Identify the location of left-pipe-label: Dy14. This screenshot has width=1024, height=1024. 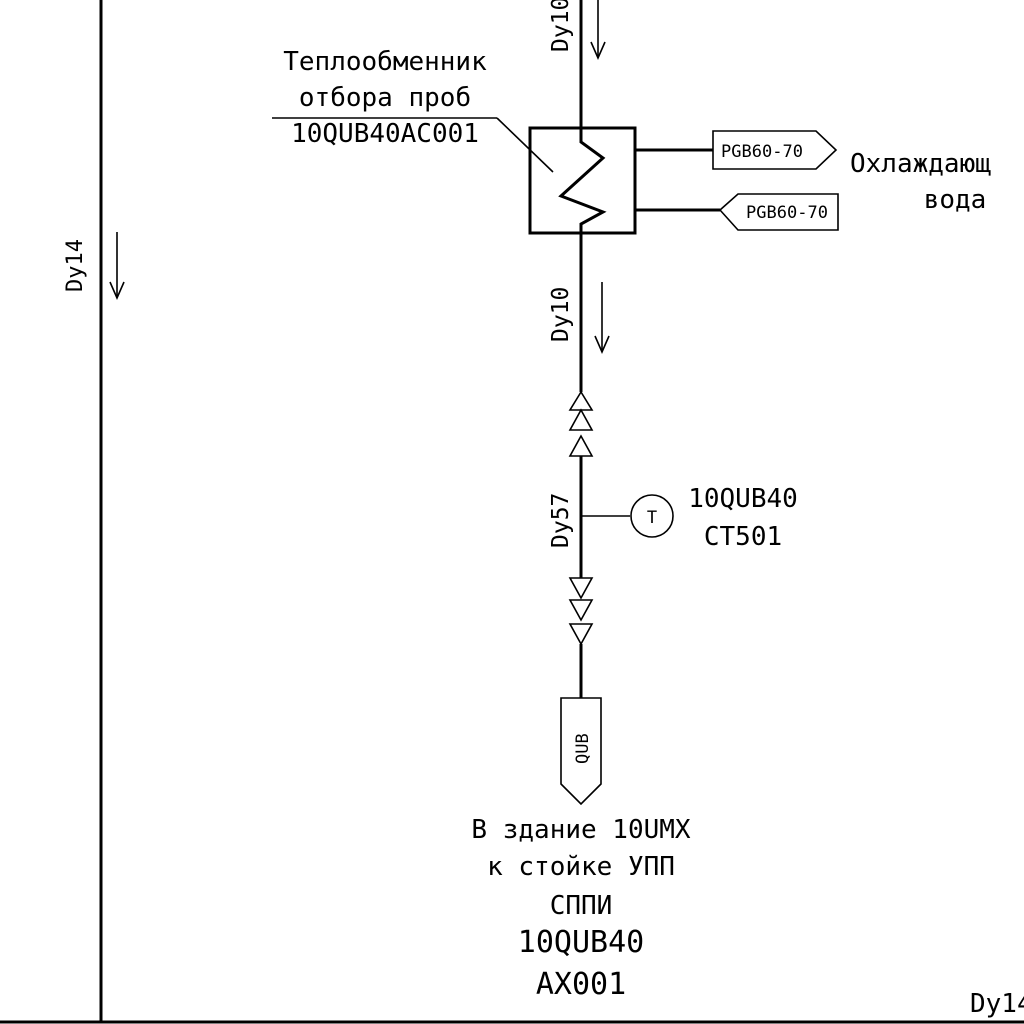
(75, 265).